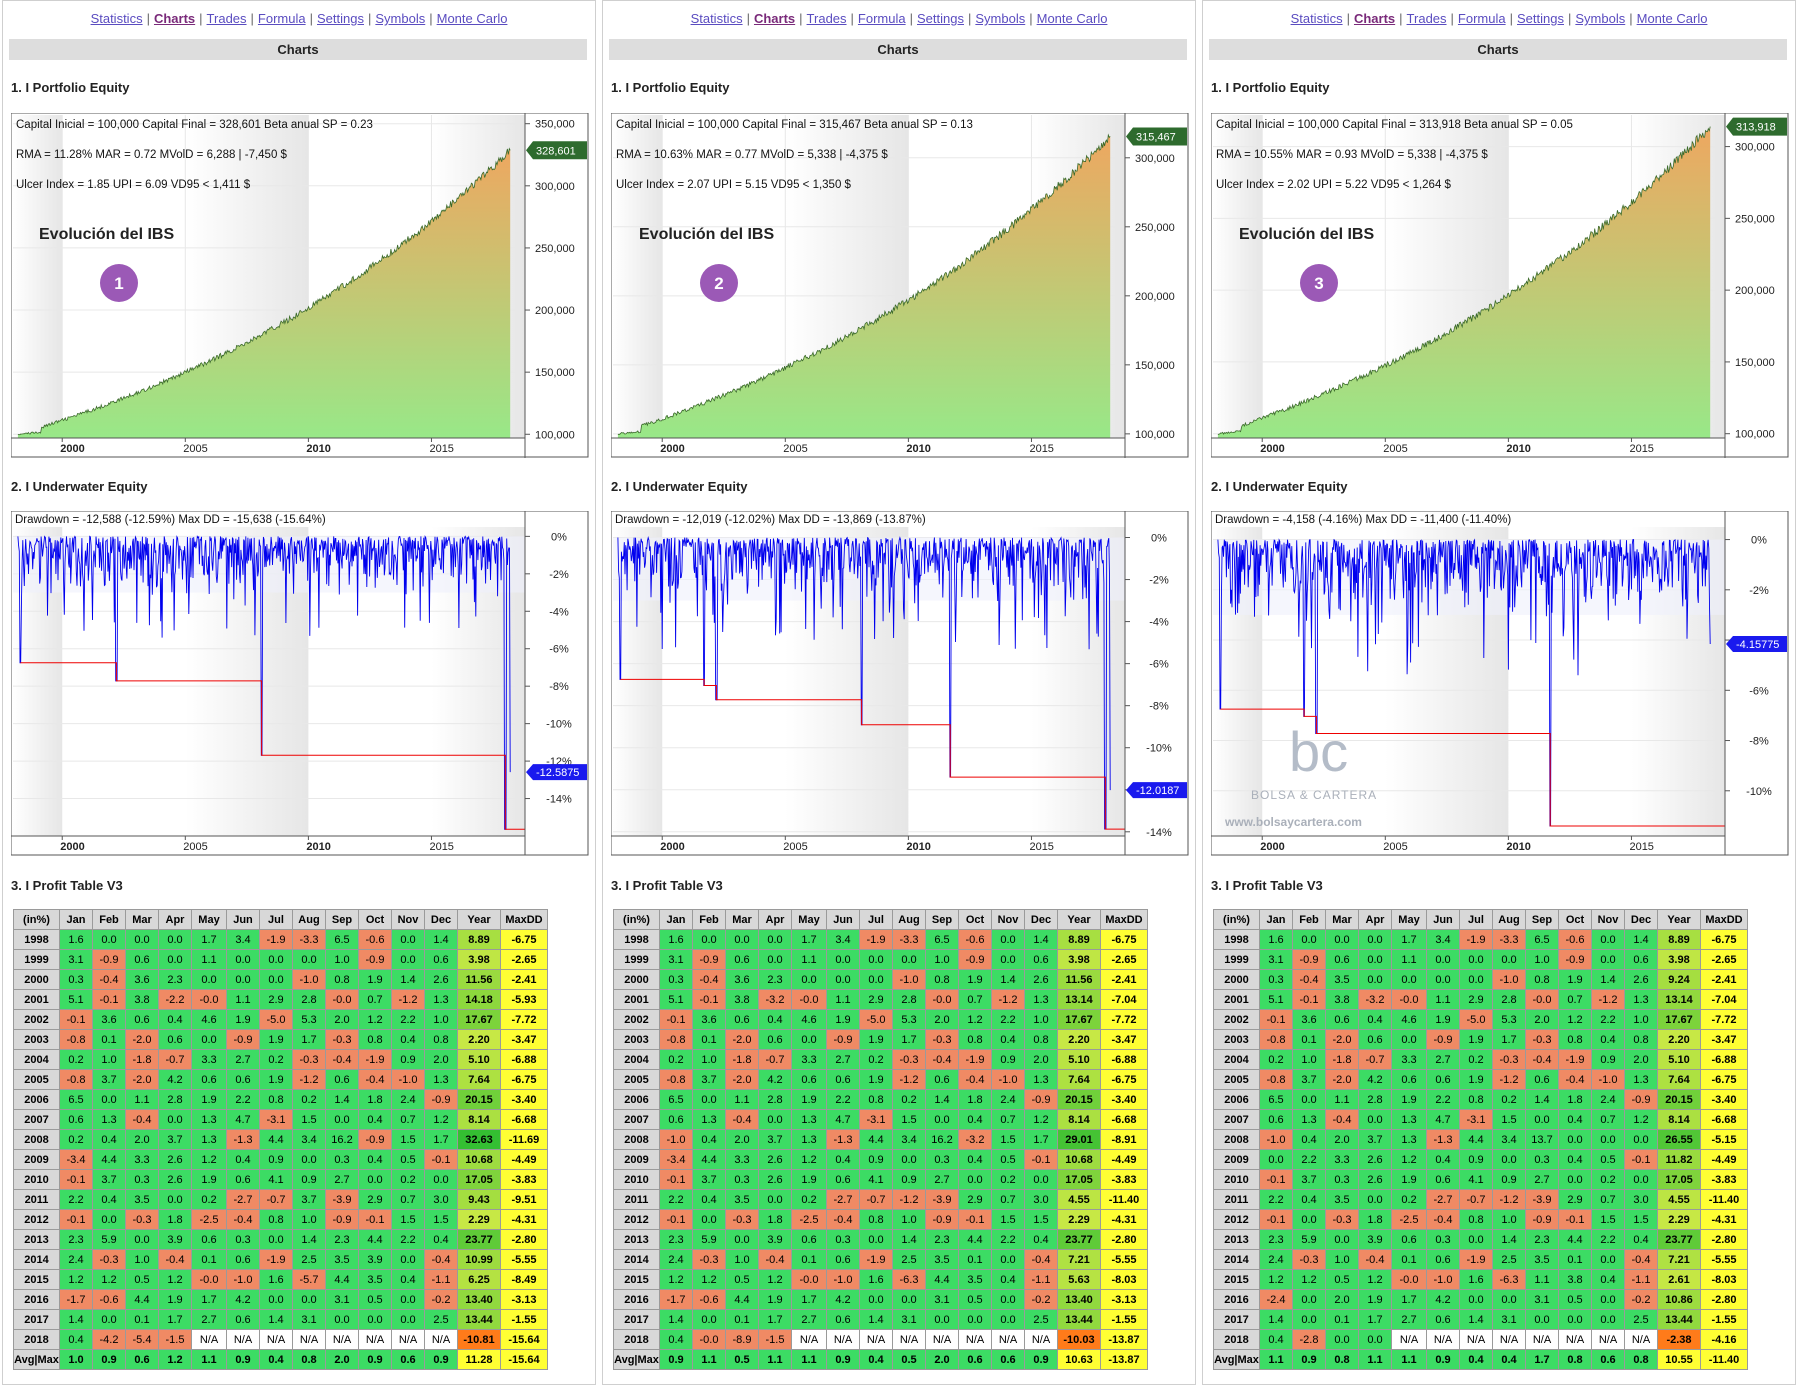 This screenshot has width=1801, height=1385. I want to click on month-cell: 2.2, so click(1309, 1159).